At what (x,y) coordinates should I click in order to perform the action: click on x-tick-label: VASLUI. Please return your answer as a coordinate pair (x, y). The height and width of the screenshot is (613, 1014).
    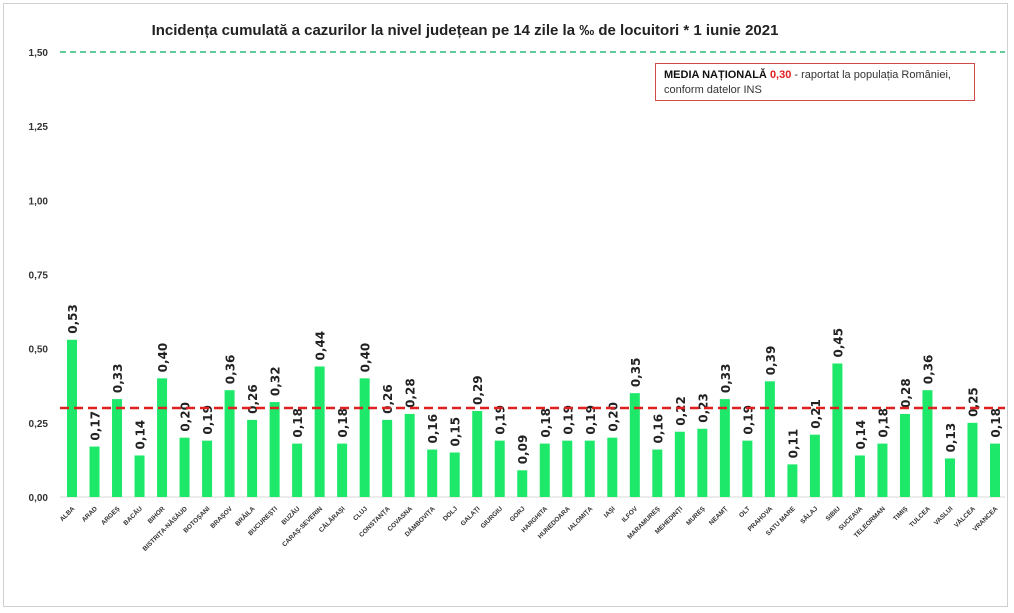
    Looking at the image, I should click on (944, 516).